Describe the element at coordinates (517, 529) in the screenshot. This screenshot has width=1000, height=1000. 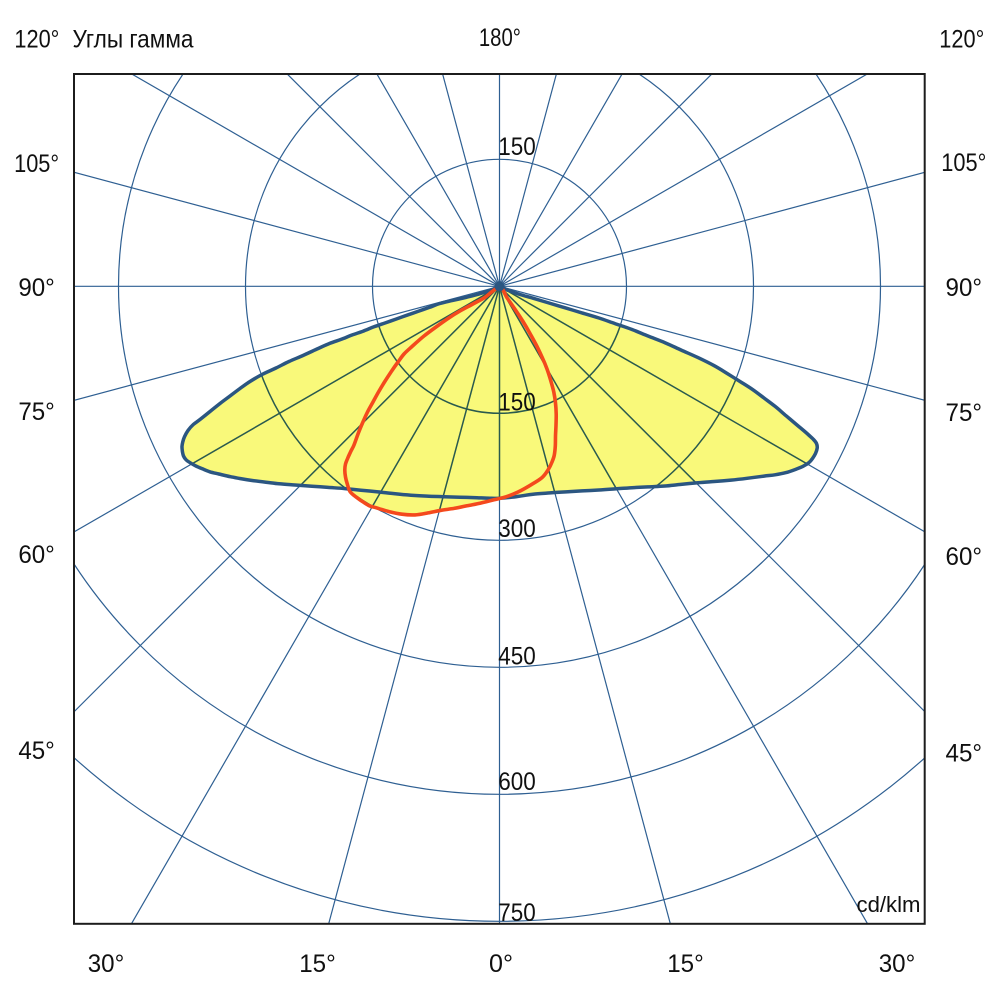
I see `svg-text: 300` at that location.